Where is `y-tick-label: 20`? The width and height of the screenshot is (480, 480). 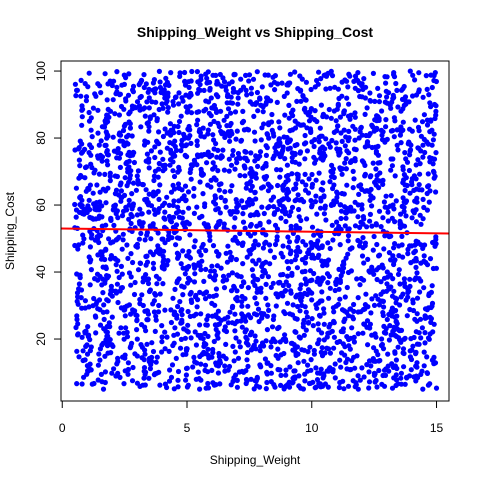
y-tick-label: 20 is located at coordinates (41, 339).